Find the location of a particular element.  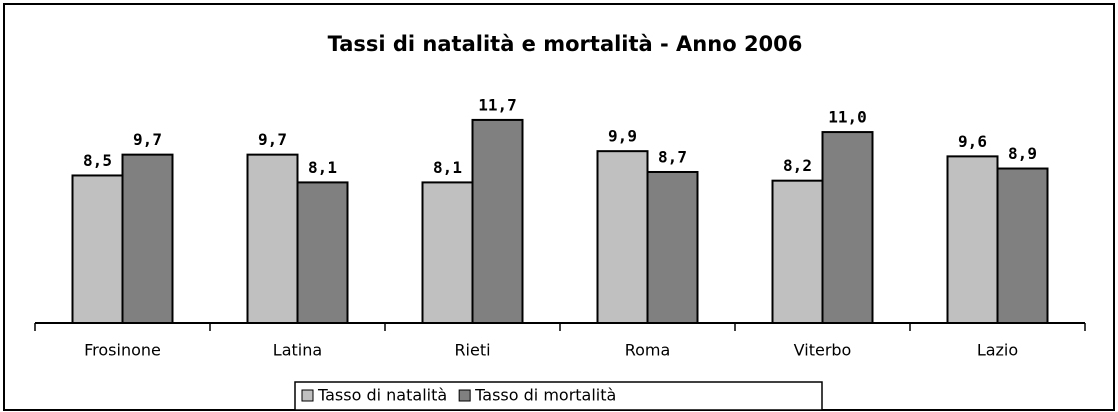

x-tick-label: Frosinone is located at coordinates (122, 350).